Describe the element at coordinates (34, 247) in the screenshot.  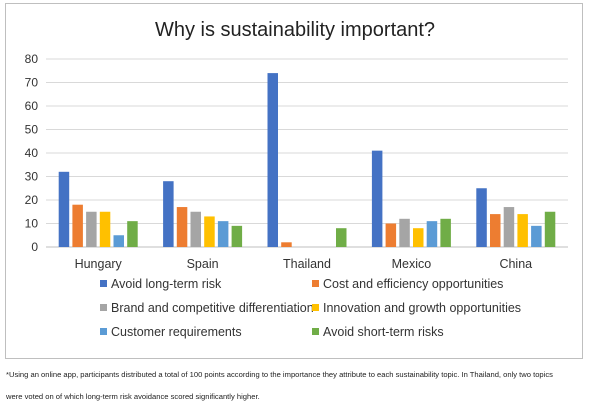
I see `y-tick-label: 0` at that location.